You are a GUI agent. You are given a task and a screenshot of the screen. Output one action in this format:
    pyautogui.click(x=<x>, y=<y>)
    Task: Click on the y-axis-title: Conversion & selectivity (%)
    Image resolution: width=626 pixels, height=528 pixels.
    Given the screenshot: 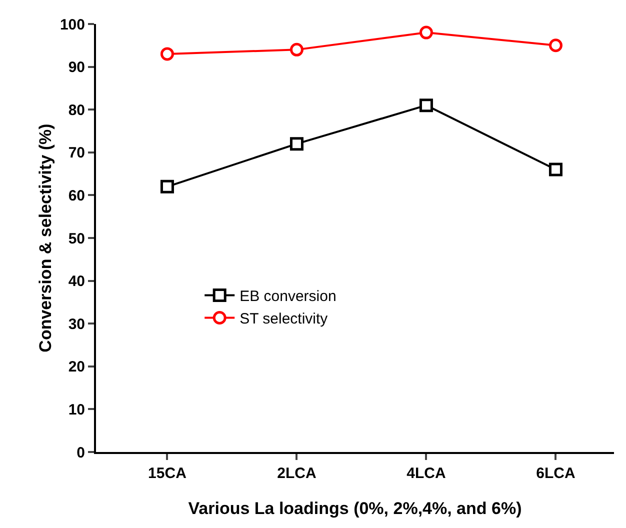 What is the action you would take?
    pyautogui.click(x=45, y=238)
    